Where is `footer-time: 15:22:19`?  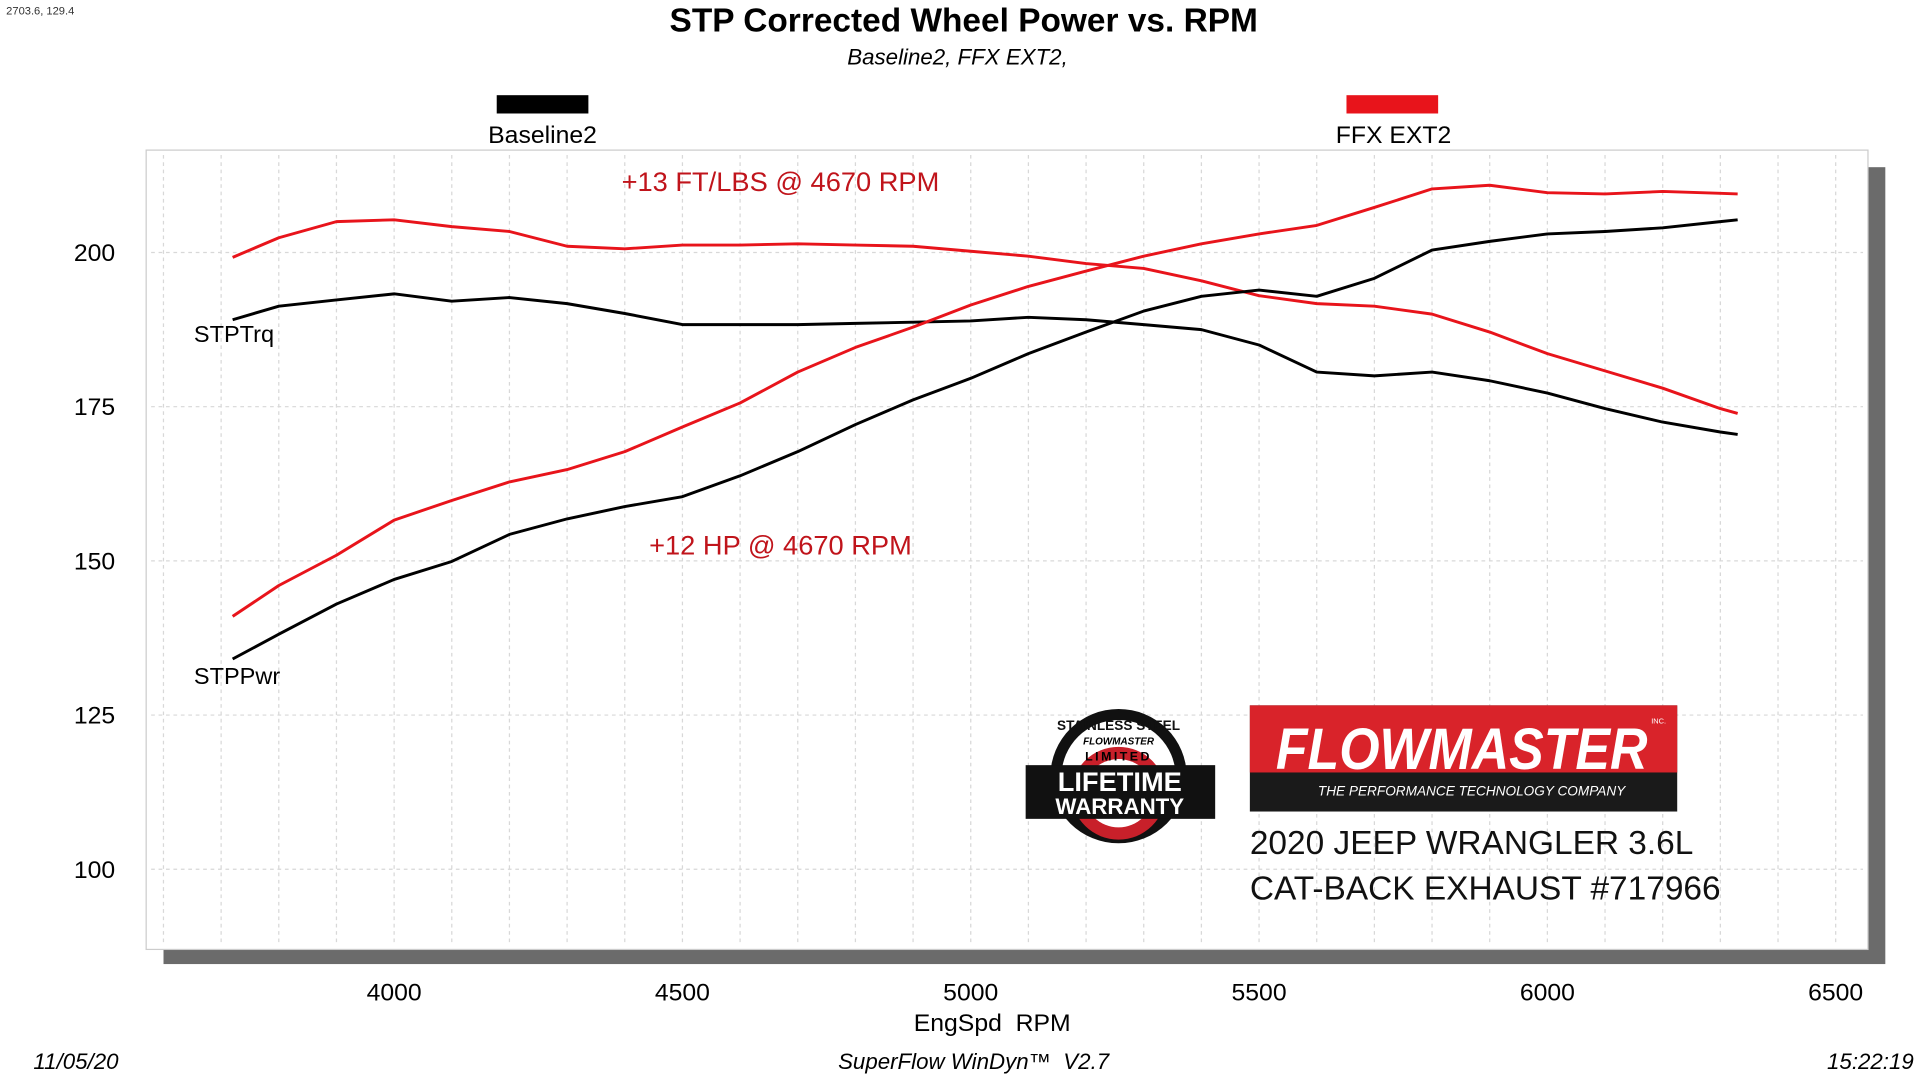
footer-time: 15:22:19 is located at coordinates (1870, 1061).